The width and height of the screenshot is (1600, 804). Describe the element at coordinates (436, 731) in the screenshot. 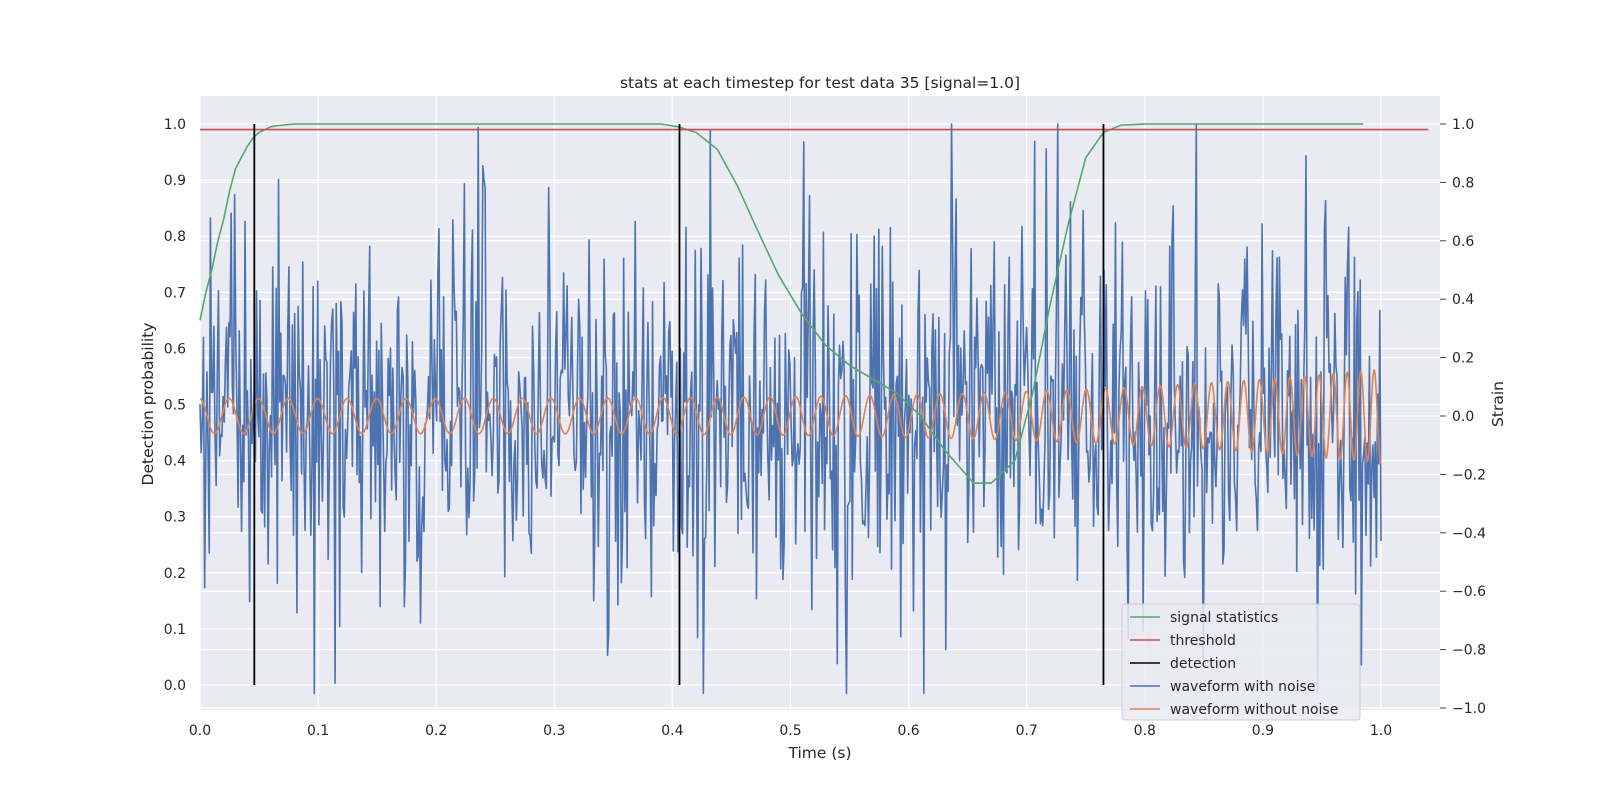

I see `x-tick-label: 0.2` at that location.